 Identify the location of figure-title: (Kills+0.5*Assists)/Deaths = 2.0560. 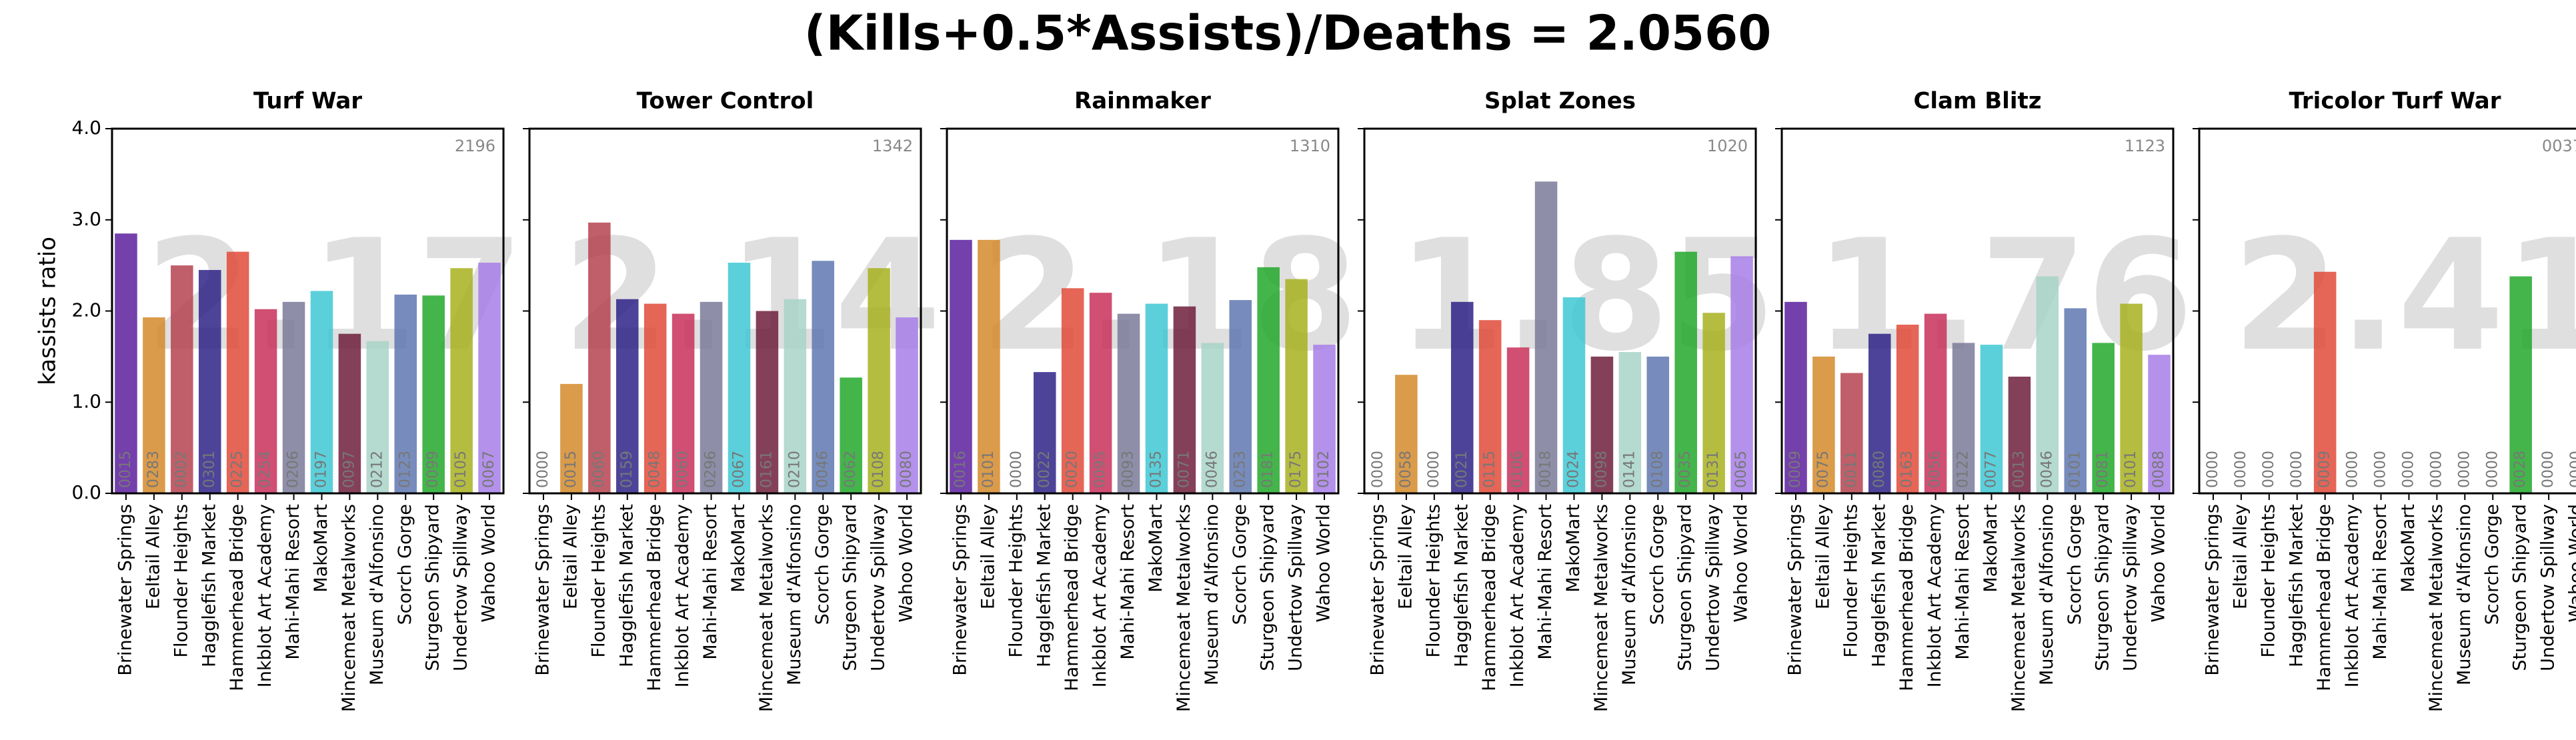
(1288, 33).